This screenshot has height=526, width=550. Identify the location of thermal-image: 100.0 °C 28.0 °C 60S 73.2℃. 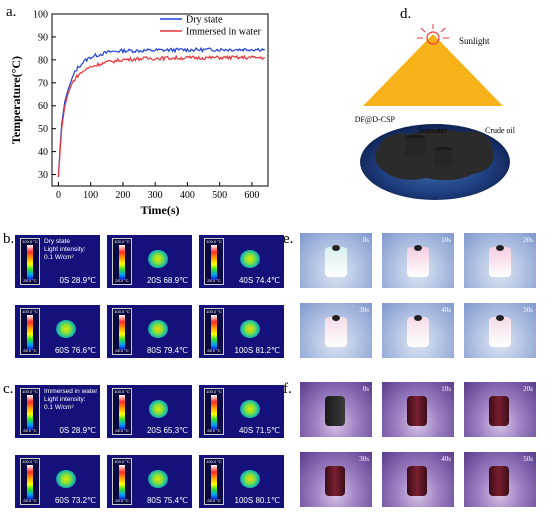
(57, 481).